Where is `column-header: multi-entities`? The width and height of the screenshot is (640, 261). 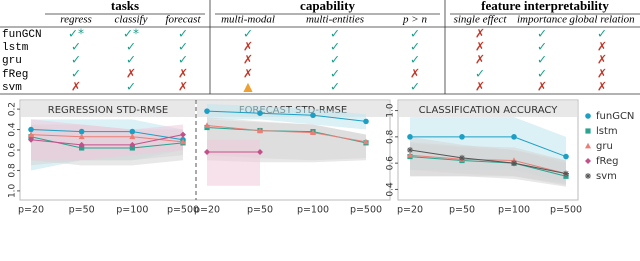 column-header: multi-entities is located at coordinates (335, 20).